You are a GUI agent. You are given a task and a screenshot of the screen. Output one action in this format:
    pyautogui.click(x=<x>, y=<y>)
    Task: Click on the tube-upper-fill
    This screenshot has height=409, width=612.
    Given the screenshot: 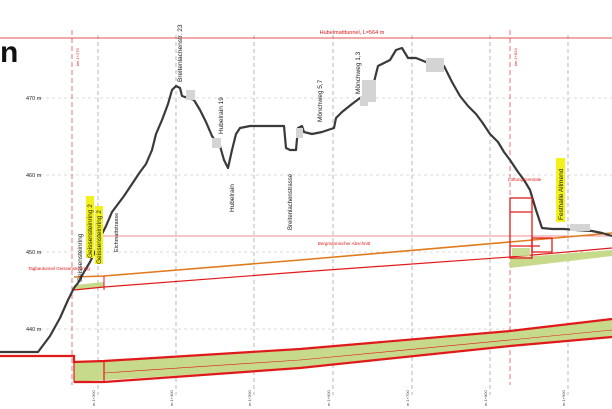 What is the action you would take?
    pyautogui.click(x=89, y=286)
    